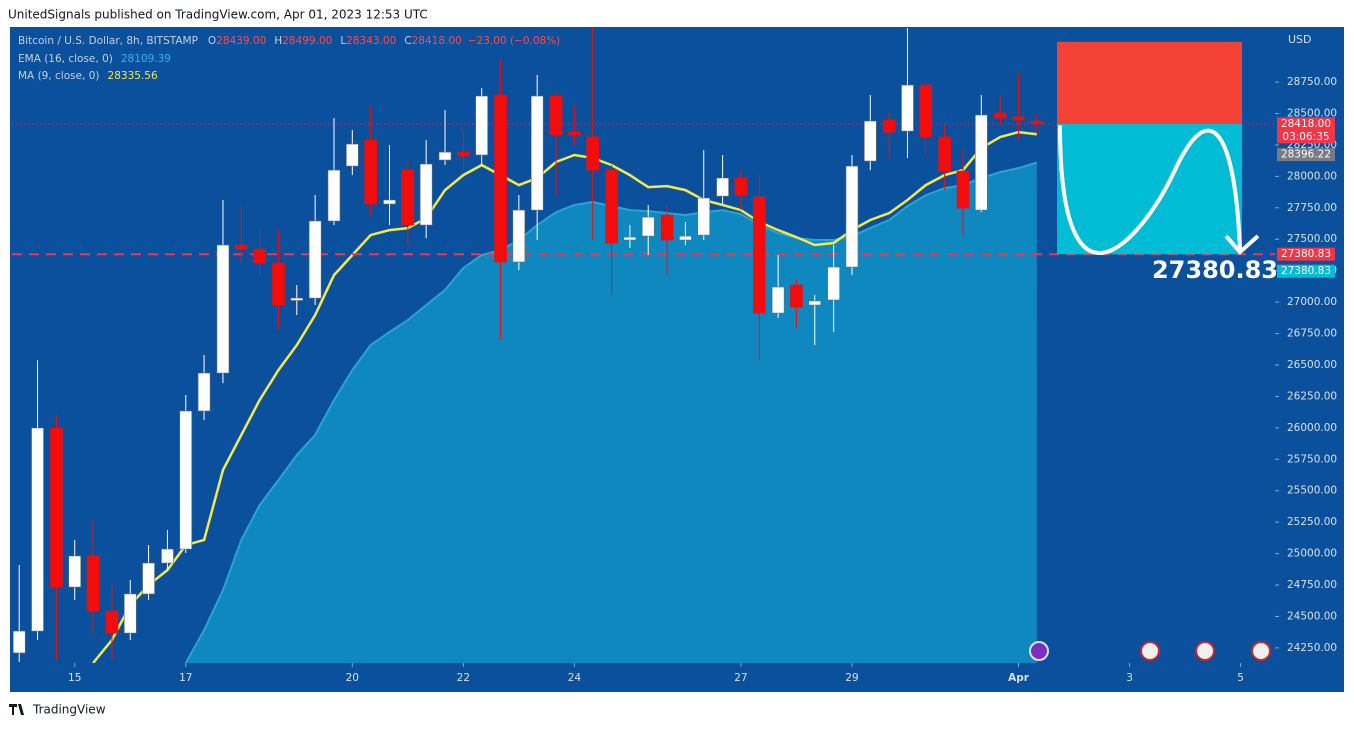 The height and width of the screenshot is (731, 1354). What do you see at coordinates (1312, 334) in the screenshot?
I see `y-tick-label: 26750.00` at bounding box center [1312, 334].